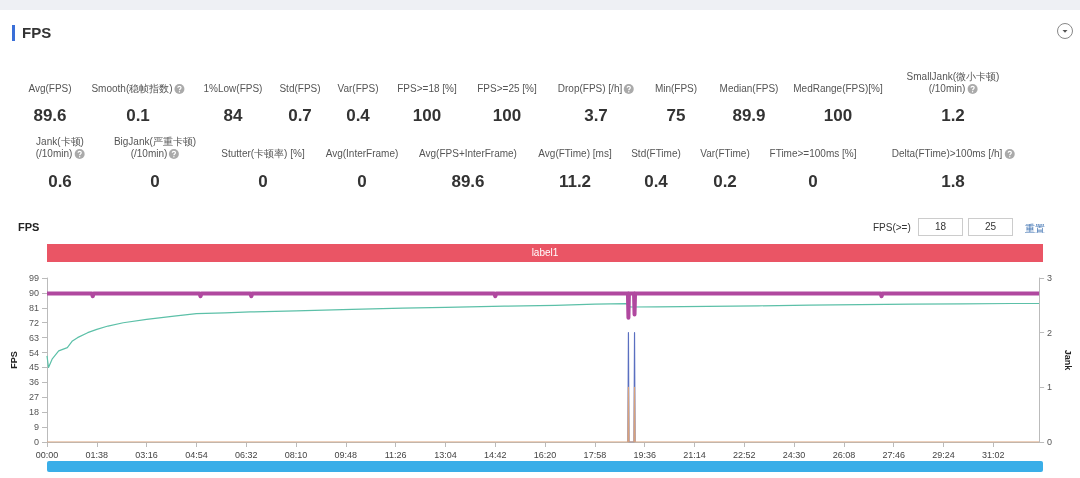 The image size is (1080, 478). Describe the element at coordinates (33, 322) in the screenshot. I see `y-tick-label: 72` at that location.